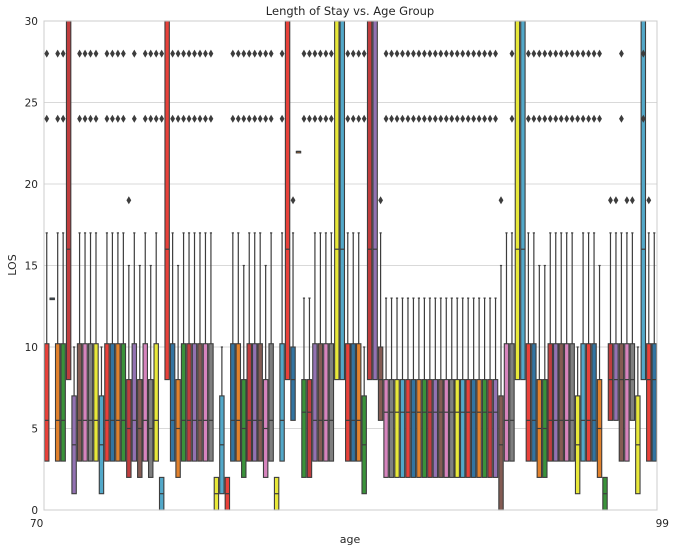 Image resolution: width=675 pixels, height=551 pixels. Describe the element at coordinates (31, 104) in the screenshot. I see `y-tick-label: 25` at that location.